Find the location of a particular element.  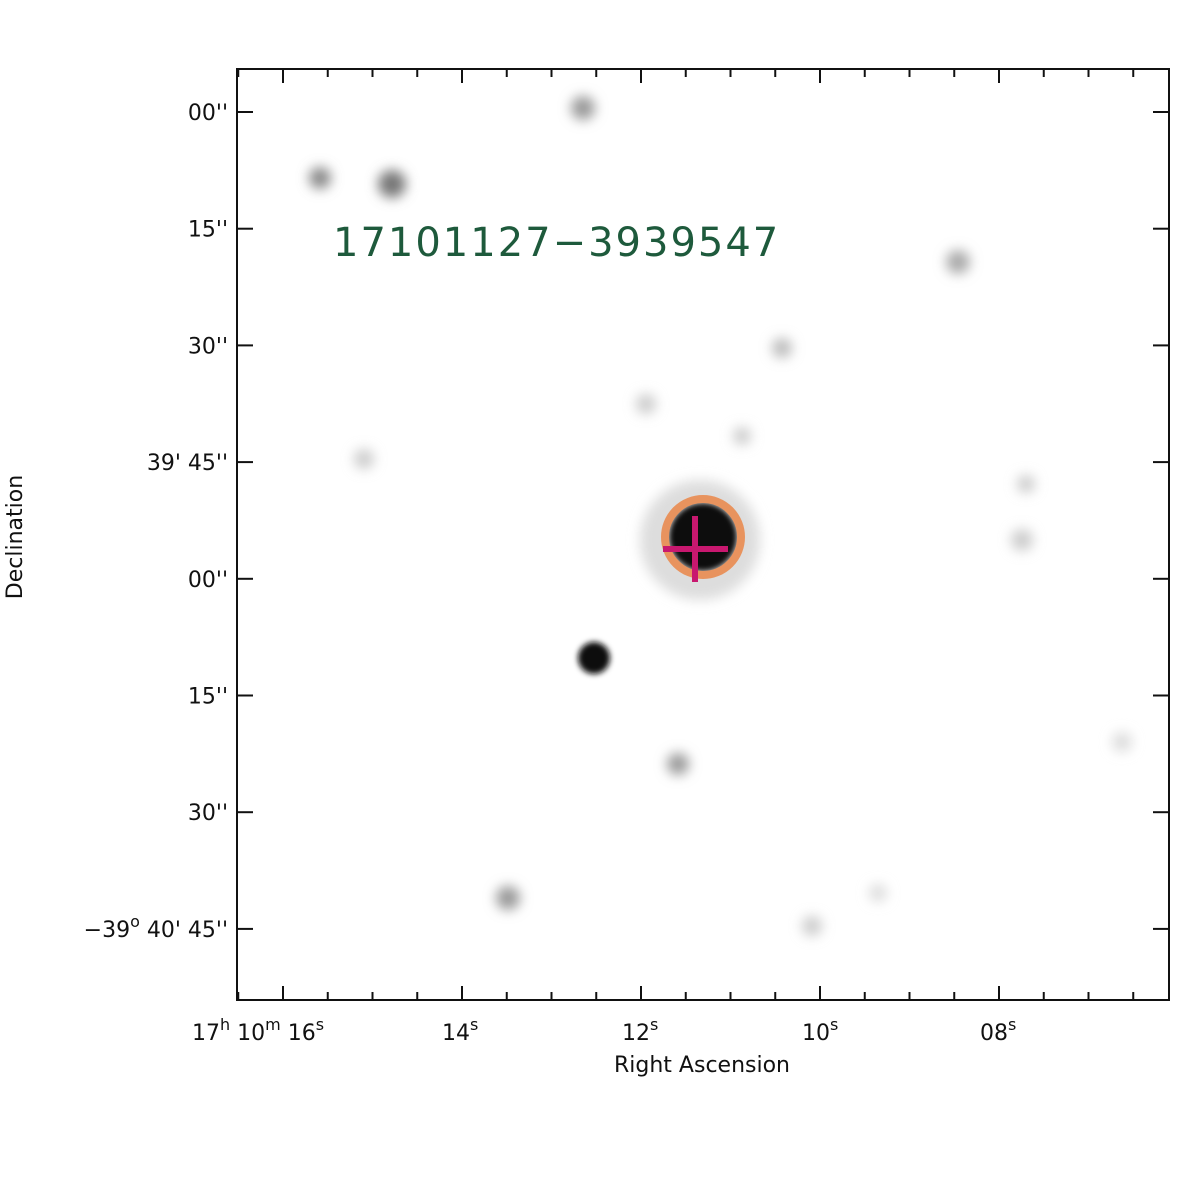

text-part: 12 is located at coordinates (636, 1033).